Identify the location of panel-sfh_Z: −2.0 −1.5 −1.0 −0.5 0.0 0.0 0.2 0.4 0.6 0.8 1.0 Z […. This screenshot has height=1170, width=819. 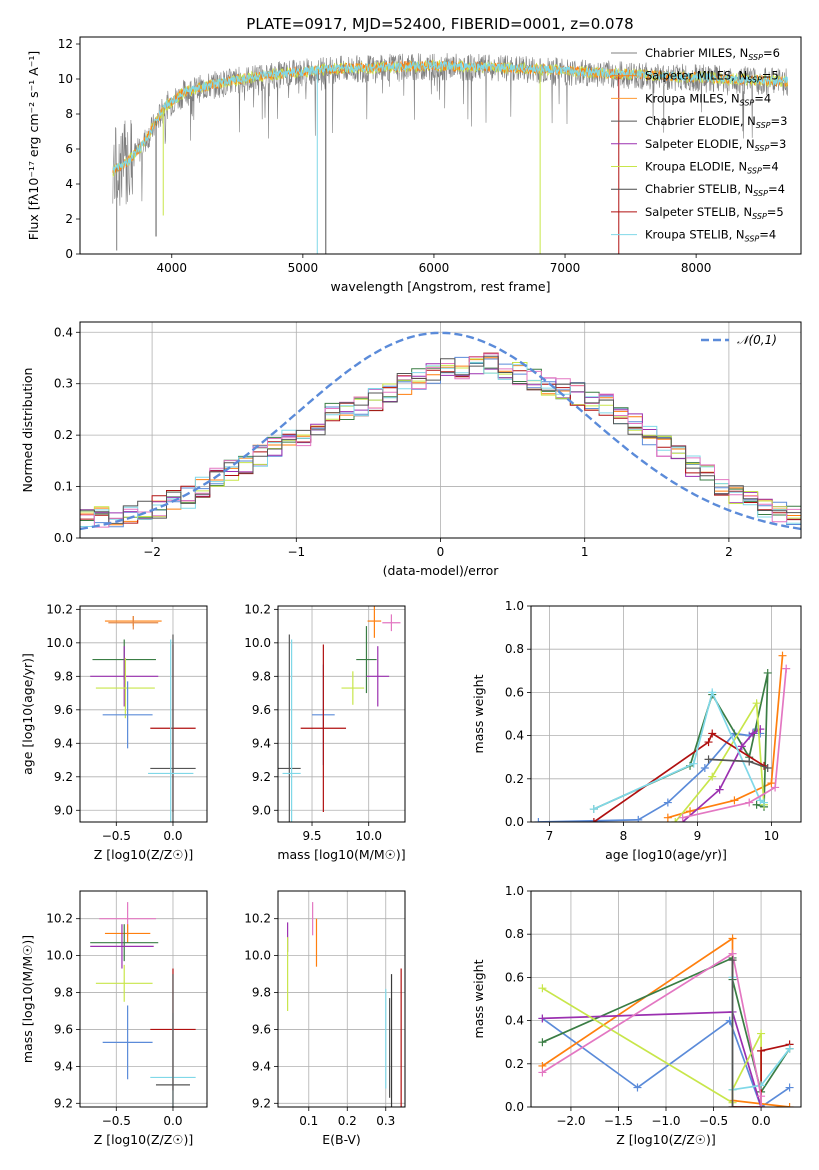
(636, 1015).